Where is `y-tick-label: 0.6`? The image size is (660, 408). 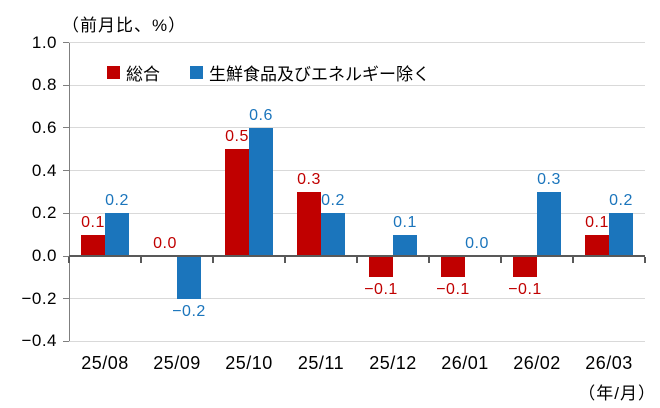
y-tick-label: 0.6 is located at coordinates (44, 127).